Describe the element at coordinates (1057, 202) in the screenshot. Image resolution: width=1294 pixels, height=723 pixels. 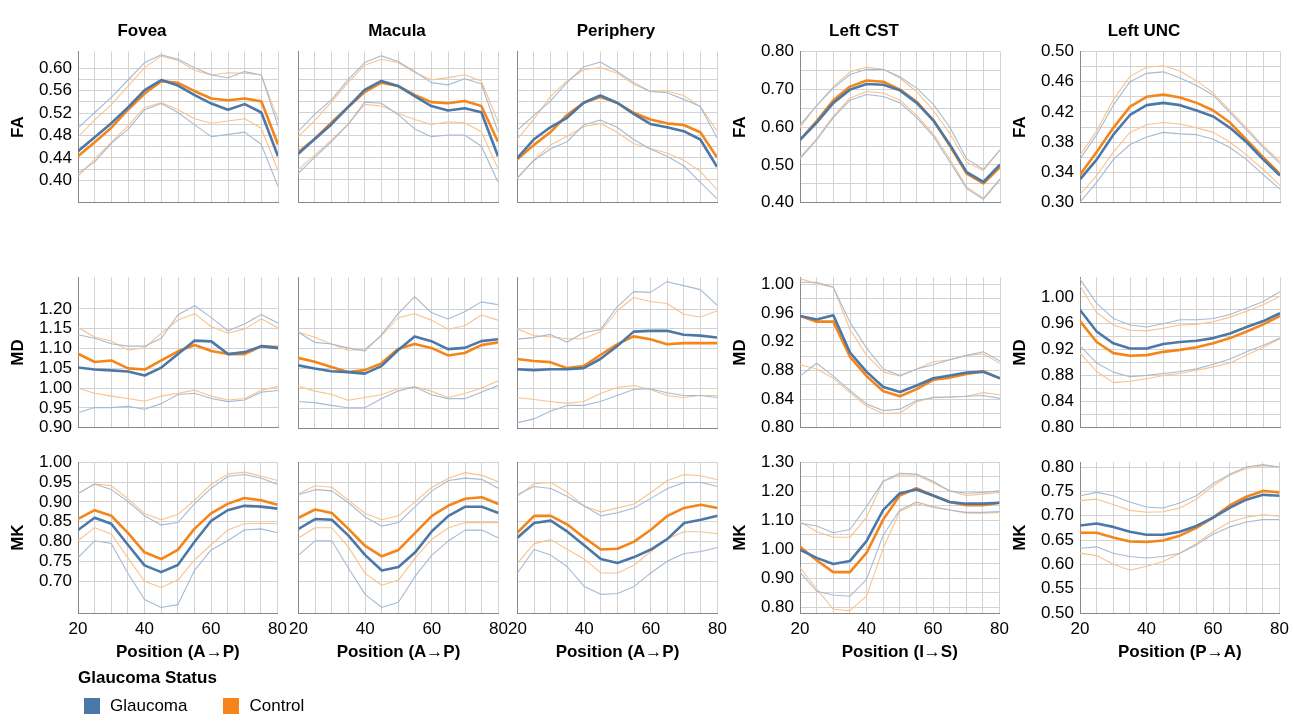
I see `y-tick-label: 0.30` at that location.